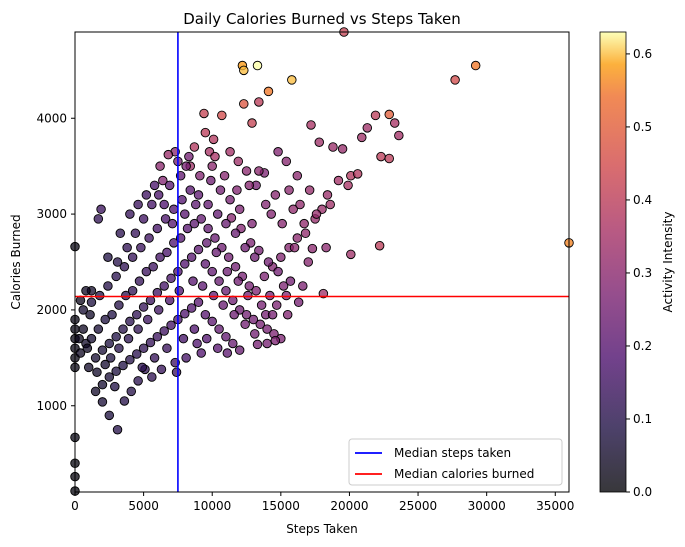  Describe the element at coordinates (51, 310) in the screenshot. I see `y-tick-label: 2000` at that location.